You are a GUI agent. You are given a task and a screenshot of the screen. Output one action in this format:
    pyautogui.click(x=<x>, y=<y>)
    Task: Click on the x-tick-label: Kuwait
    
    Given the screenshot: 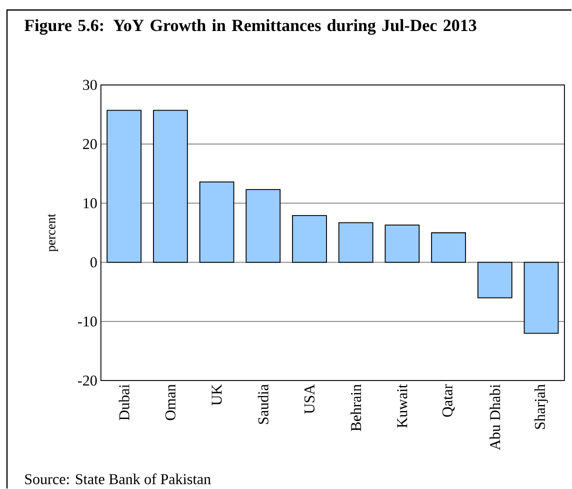 What is the action you would take?
    pyautogui.click(x=402, y=406)
    